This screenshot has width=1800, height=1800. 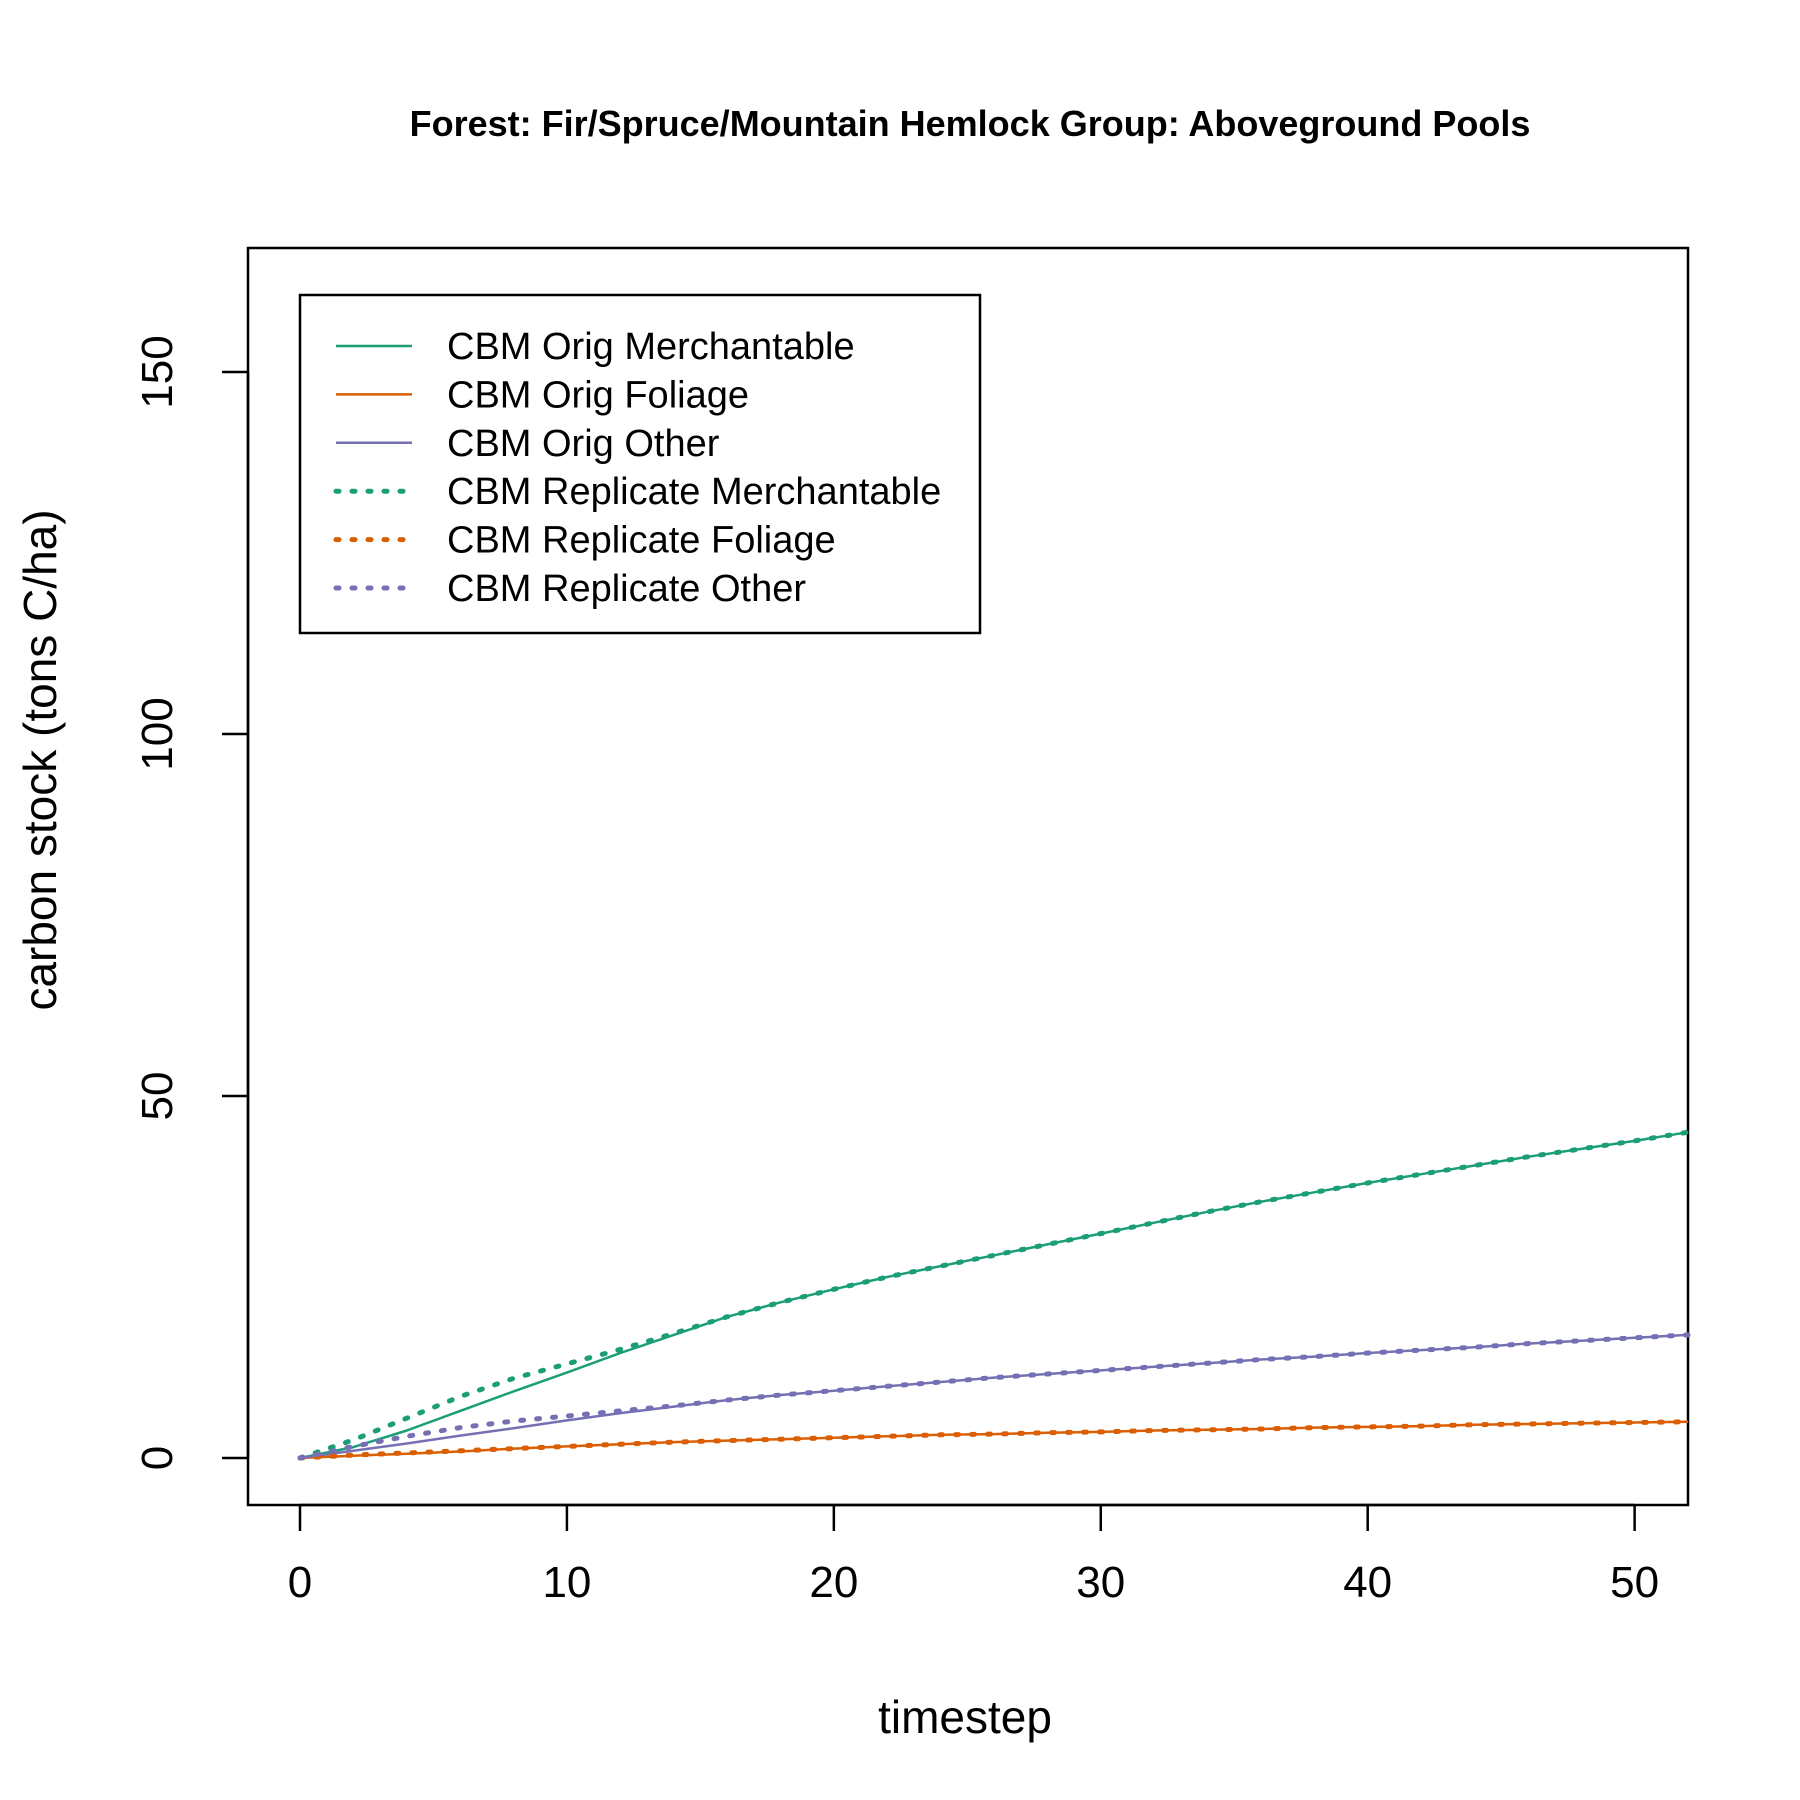 What do you see at coordinates (1367, 1582) in the screenshot?
I see `x-tick-label: 40` at bounding box center [1367, 1582].